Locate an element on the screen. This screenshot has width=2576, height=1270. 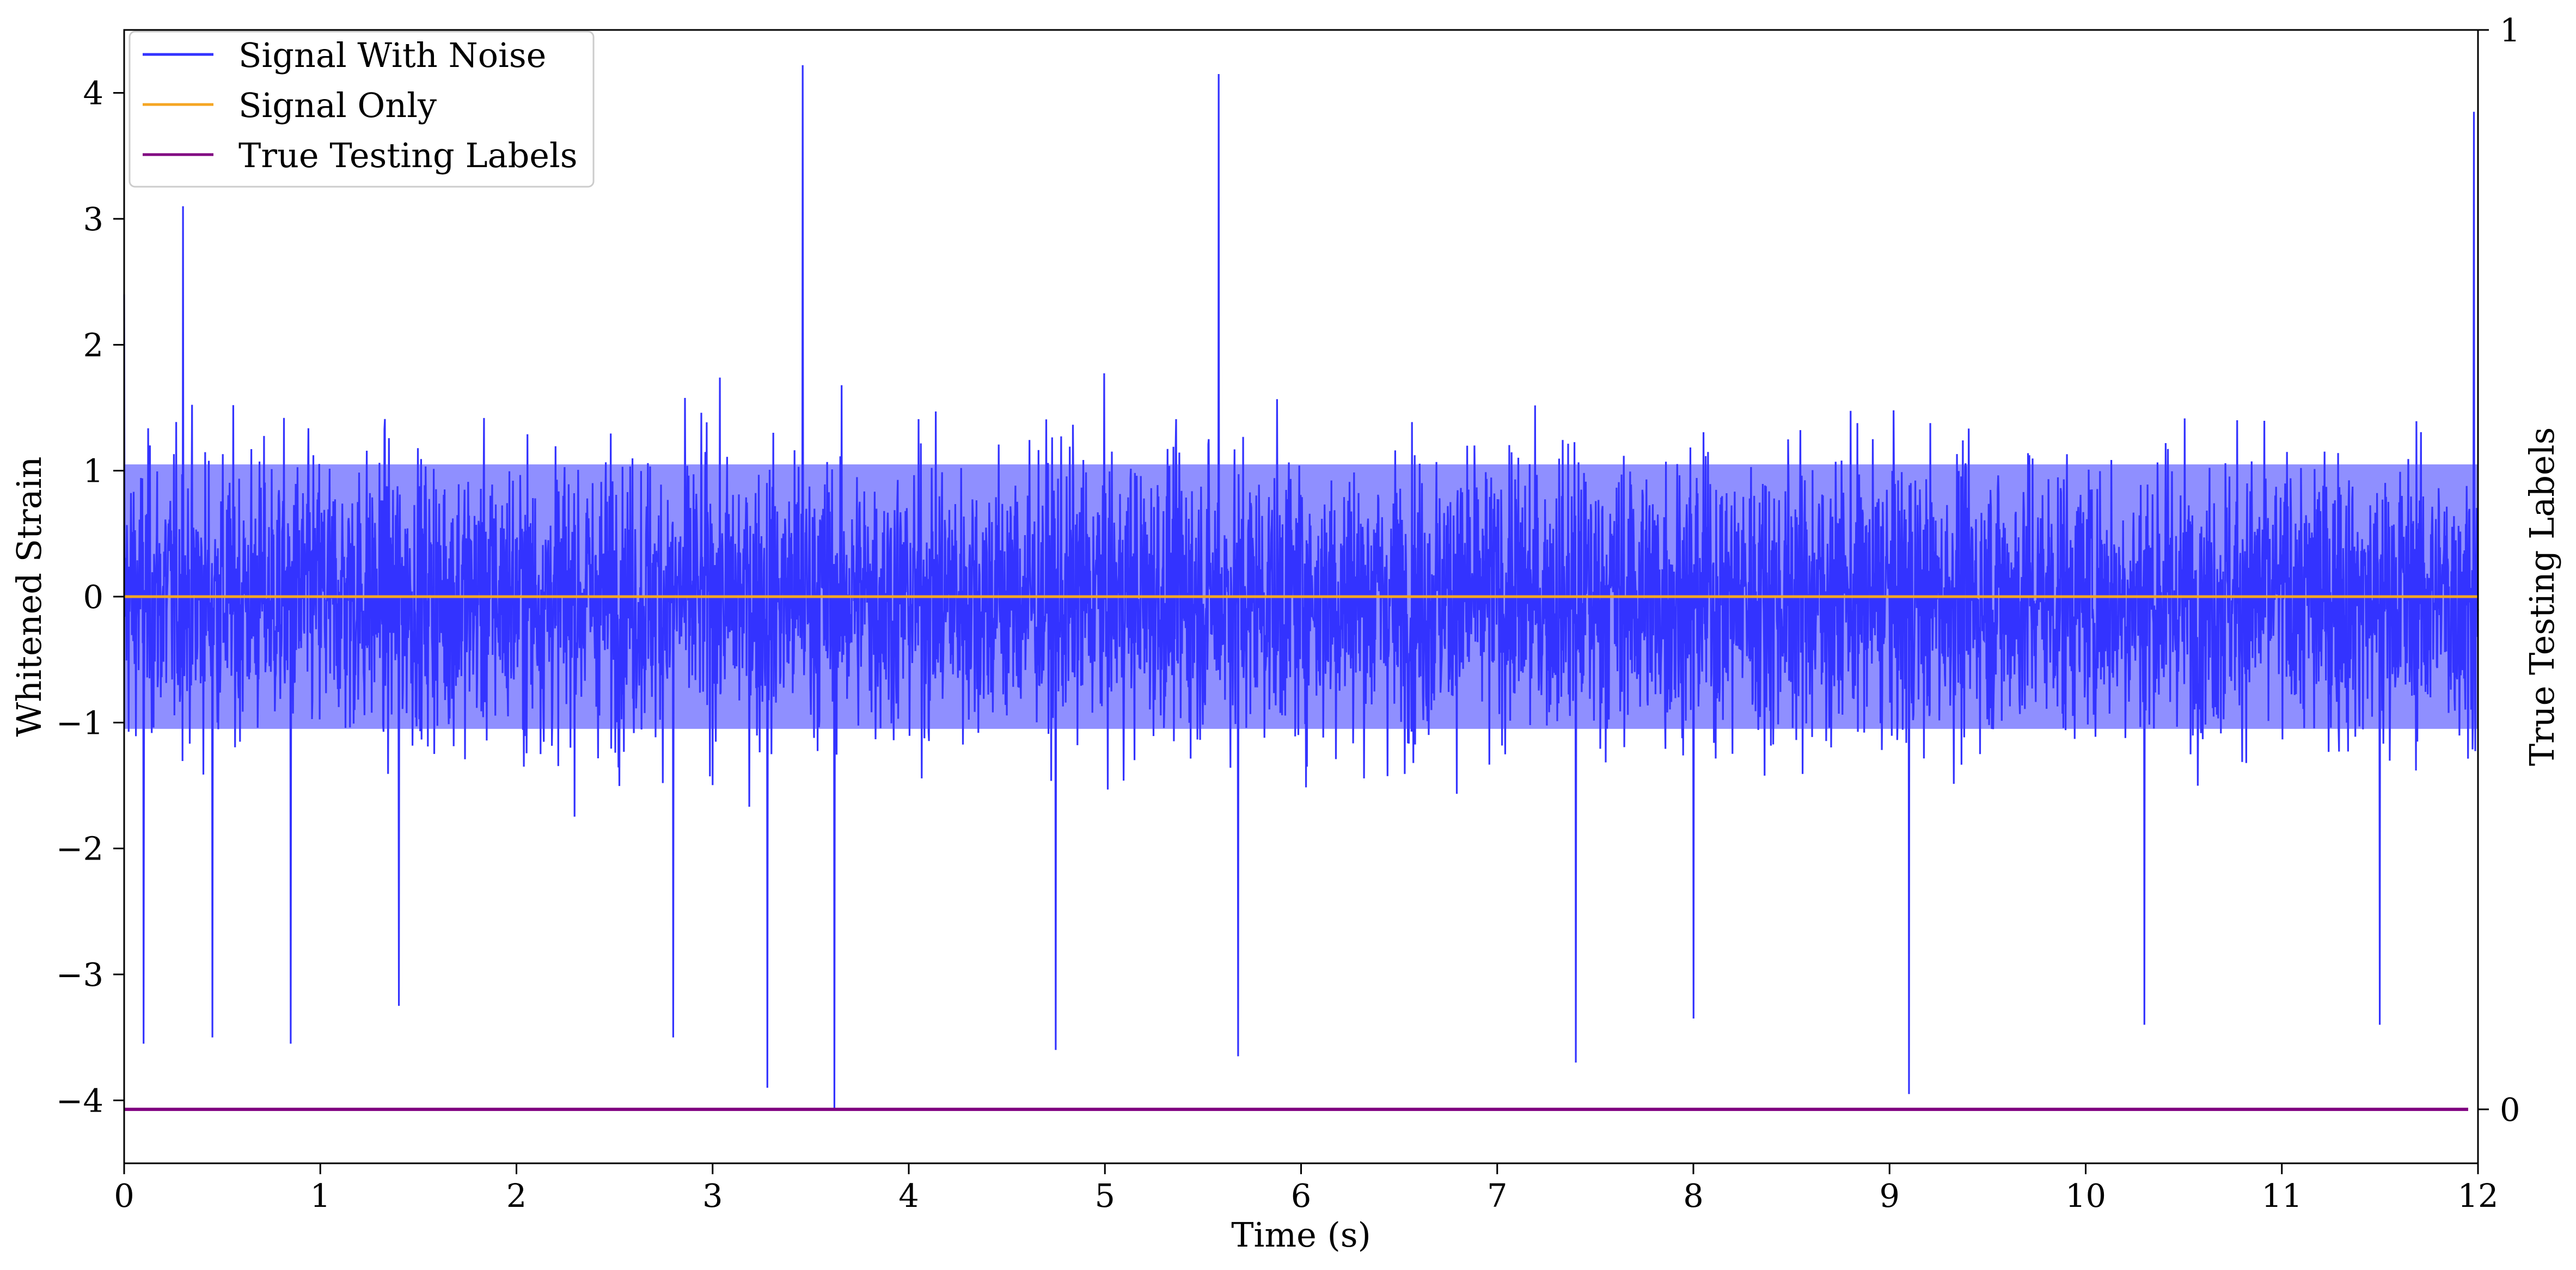
x-tick-label: 6 is located at coordinates (1301, 1195).